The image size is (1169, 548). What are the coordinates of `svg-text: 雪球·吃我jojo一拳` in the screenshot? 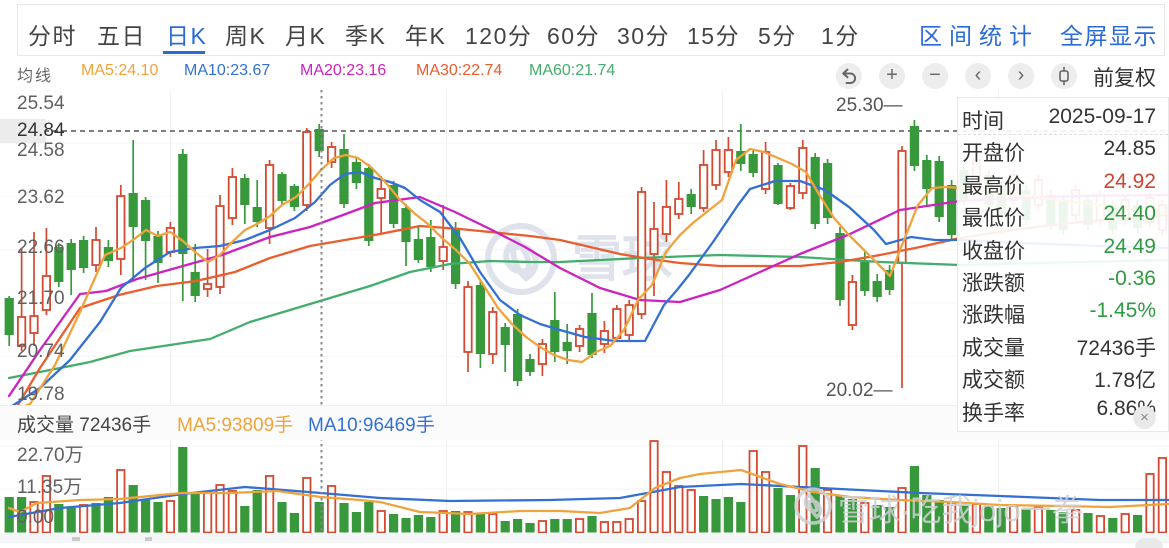 It's located at (960, 510).